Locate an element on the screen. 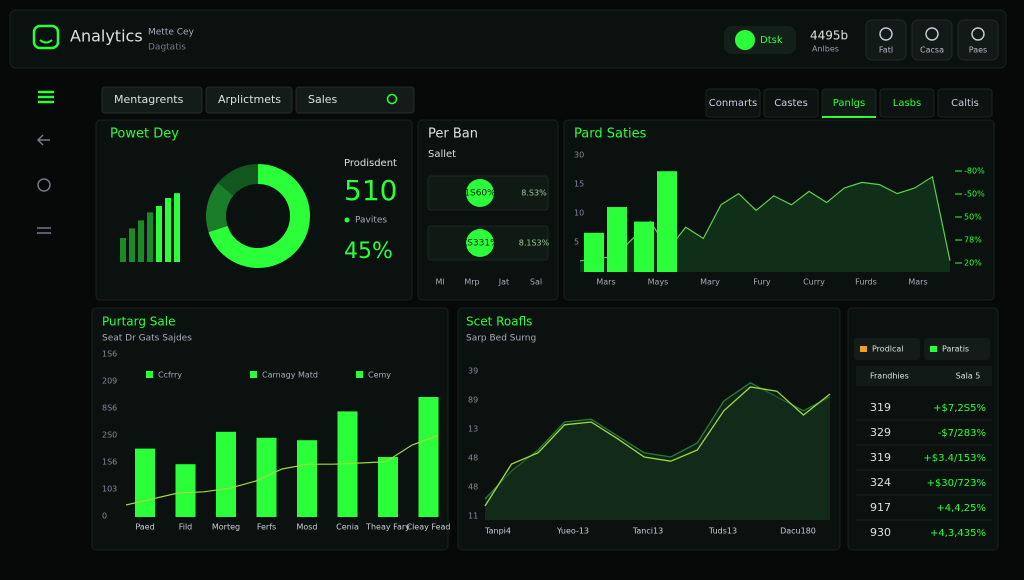 This screenshot has height=580, width=1024. tab-label: Panlgs is located at coordinates (849, 103).